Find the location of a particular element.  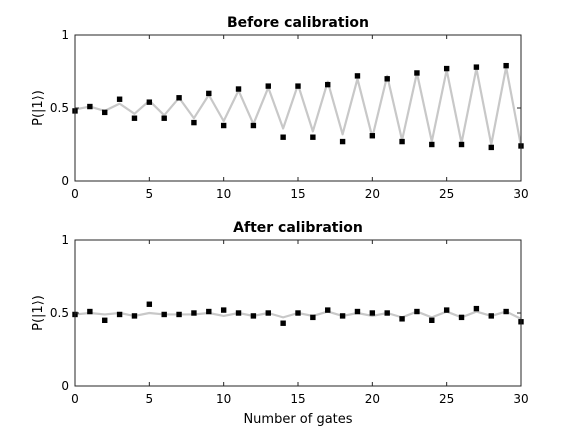

x-axis-label: Number of gates is located at coordinates (297, 419).